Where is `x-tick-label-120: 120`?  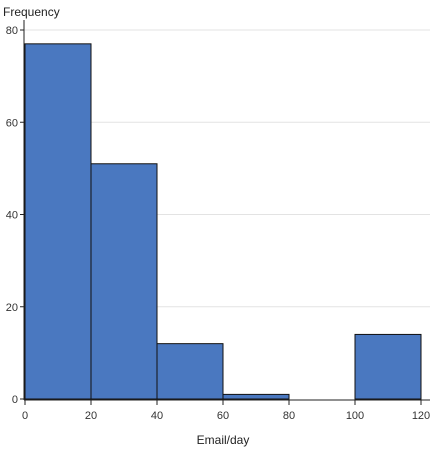
x-tick-label-120: 120 is located at coordinates (421, 416).